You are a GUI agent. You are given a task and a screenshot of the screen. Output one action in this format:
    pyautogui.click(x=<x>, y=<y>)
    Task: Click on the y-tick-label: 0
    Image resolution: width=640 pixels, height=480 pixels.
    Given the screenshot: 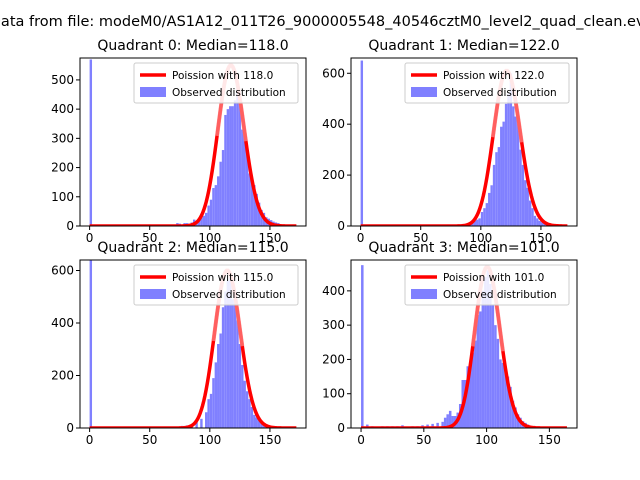 What is the action you would take?
    pyautogui.click(x=341, y=226)
    